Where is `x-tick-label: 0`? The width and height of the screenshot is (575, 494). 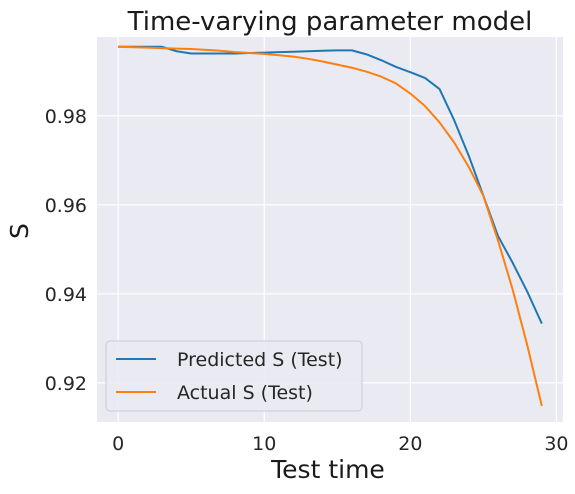
x-tick-label: 0 is located at coordinates (118, 444).